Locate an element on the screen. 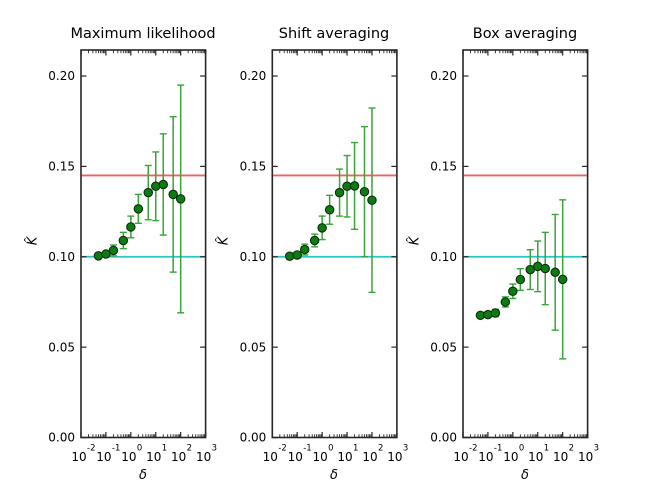 Image resolution: width=654 pixels, height=491 pixels. x-axis-label-panel-2: δ is located at coordinates (334, 475).